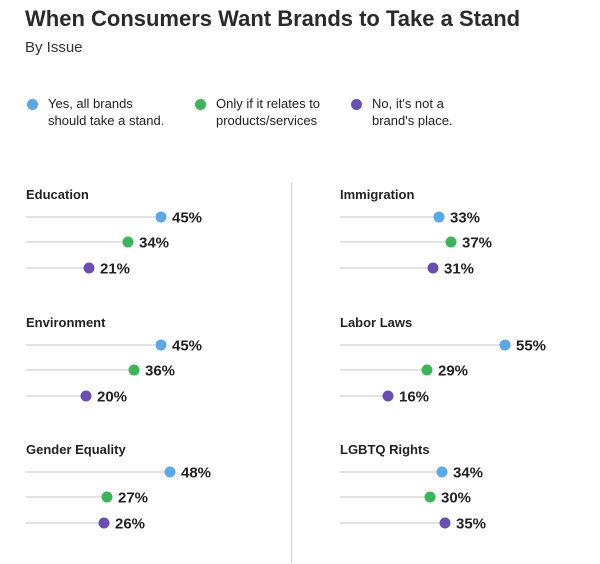 Image resolution: width=600 pixels, height=564 pixels. What do you see at coordinates (54, 47) in the screenshot?
I see `chart-subtitle: By Issue` at bounding box center [54, 47].